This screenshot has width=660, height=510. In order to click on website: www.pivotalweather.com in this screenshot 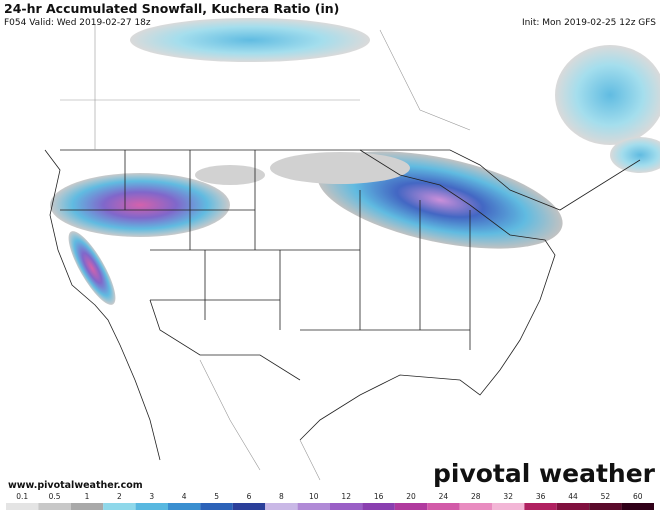, I will do `click(75, 485)`.